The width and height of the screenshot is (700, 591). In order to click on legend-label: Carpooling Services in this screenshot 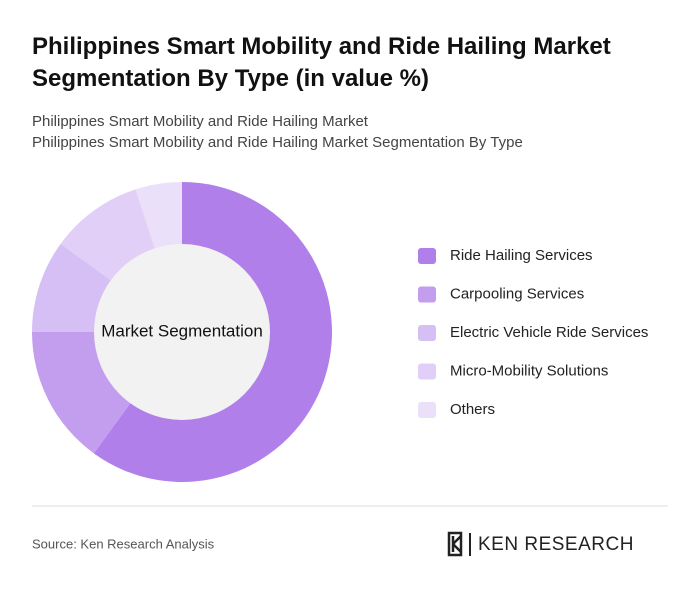, I will do `click(517, 293)`.